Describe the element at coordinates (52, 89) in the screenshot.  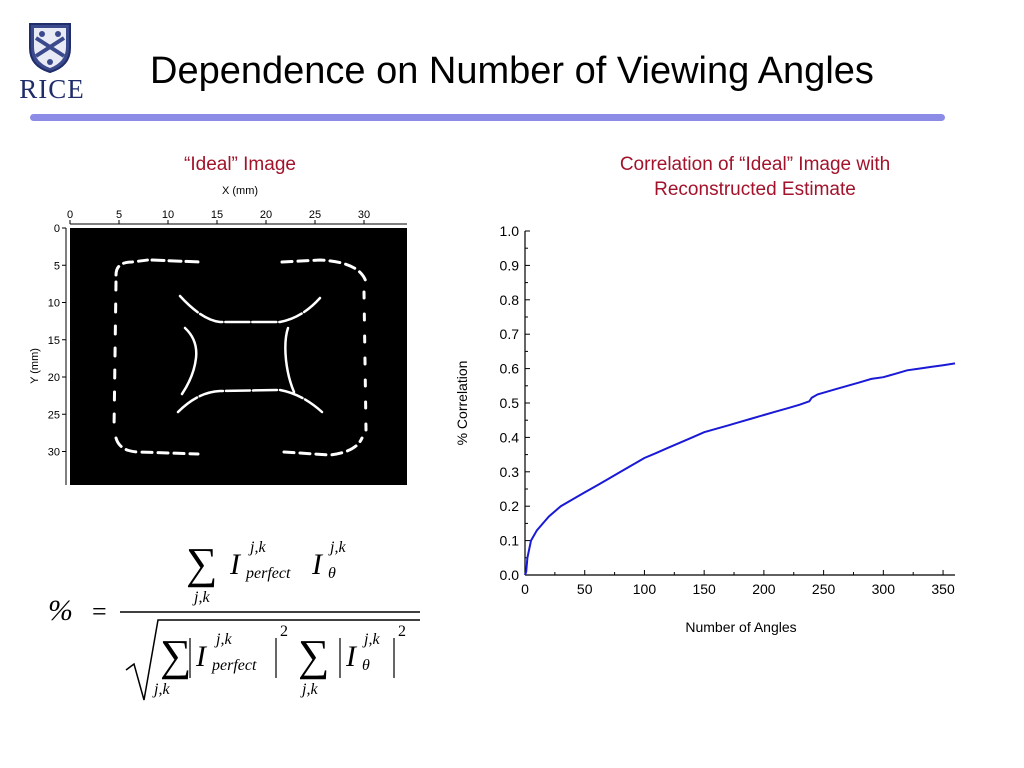
I see `logo-wordmark: RICE` at that location.